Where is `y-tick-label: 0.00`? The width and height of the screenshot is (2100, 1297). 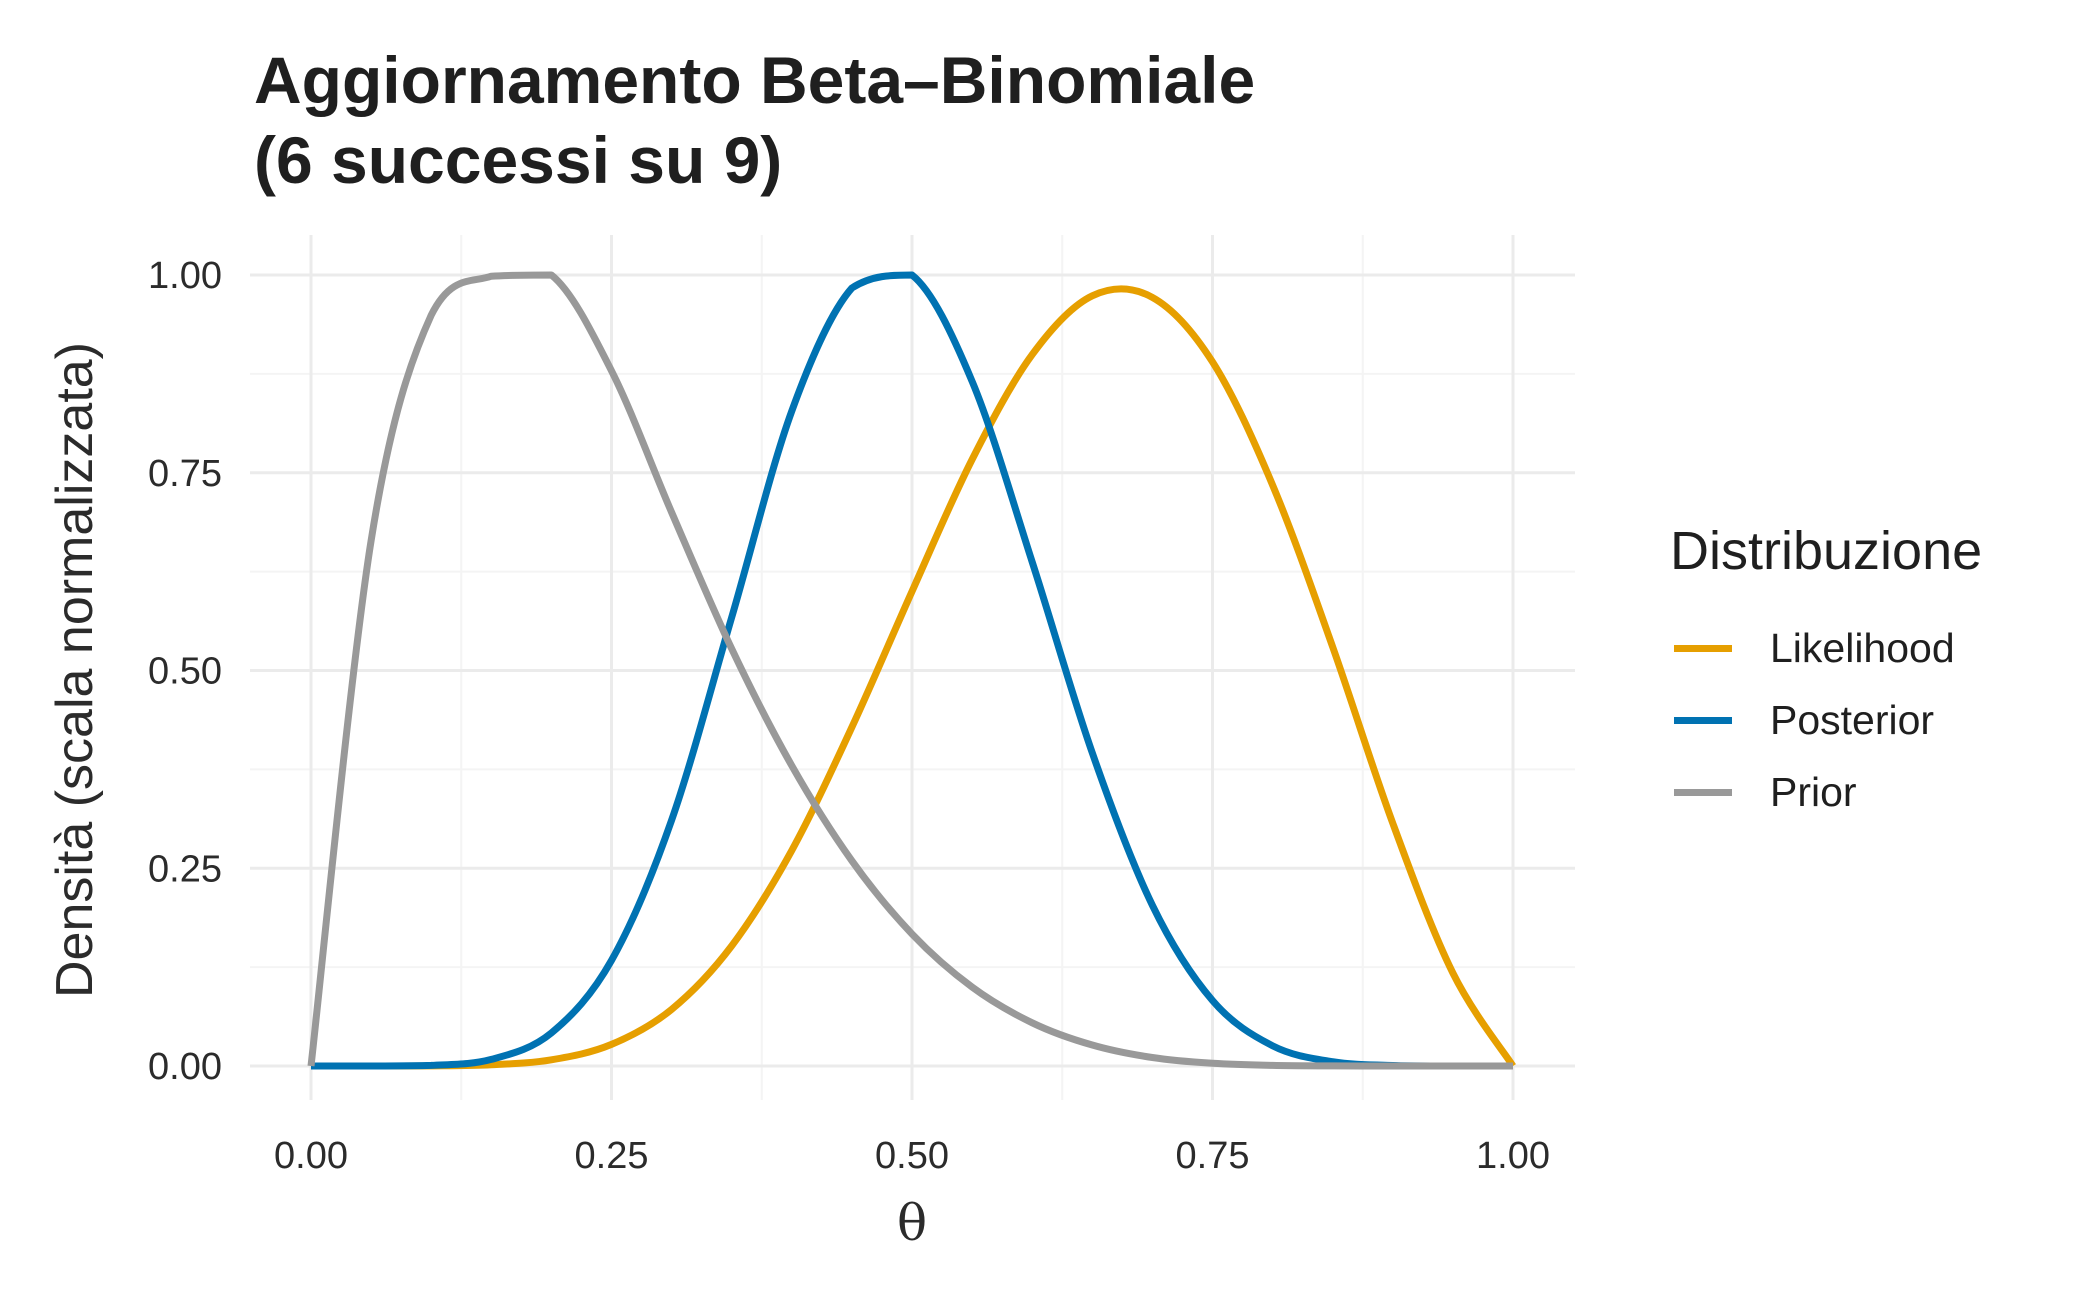
y-tick-label: 0.00 is located at coordinates (185, 1067).